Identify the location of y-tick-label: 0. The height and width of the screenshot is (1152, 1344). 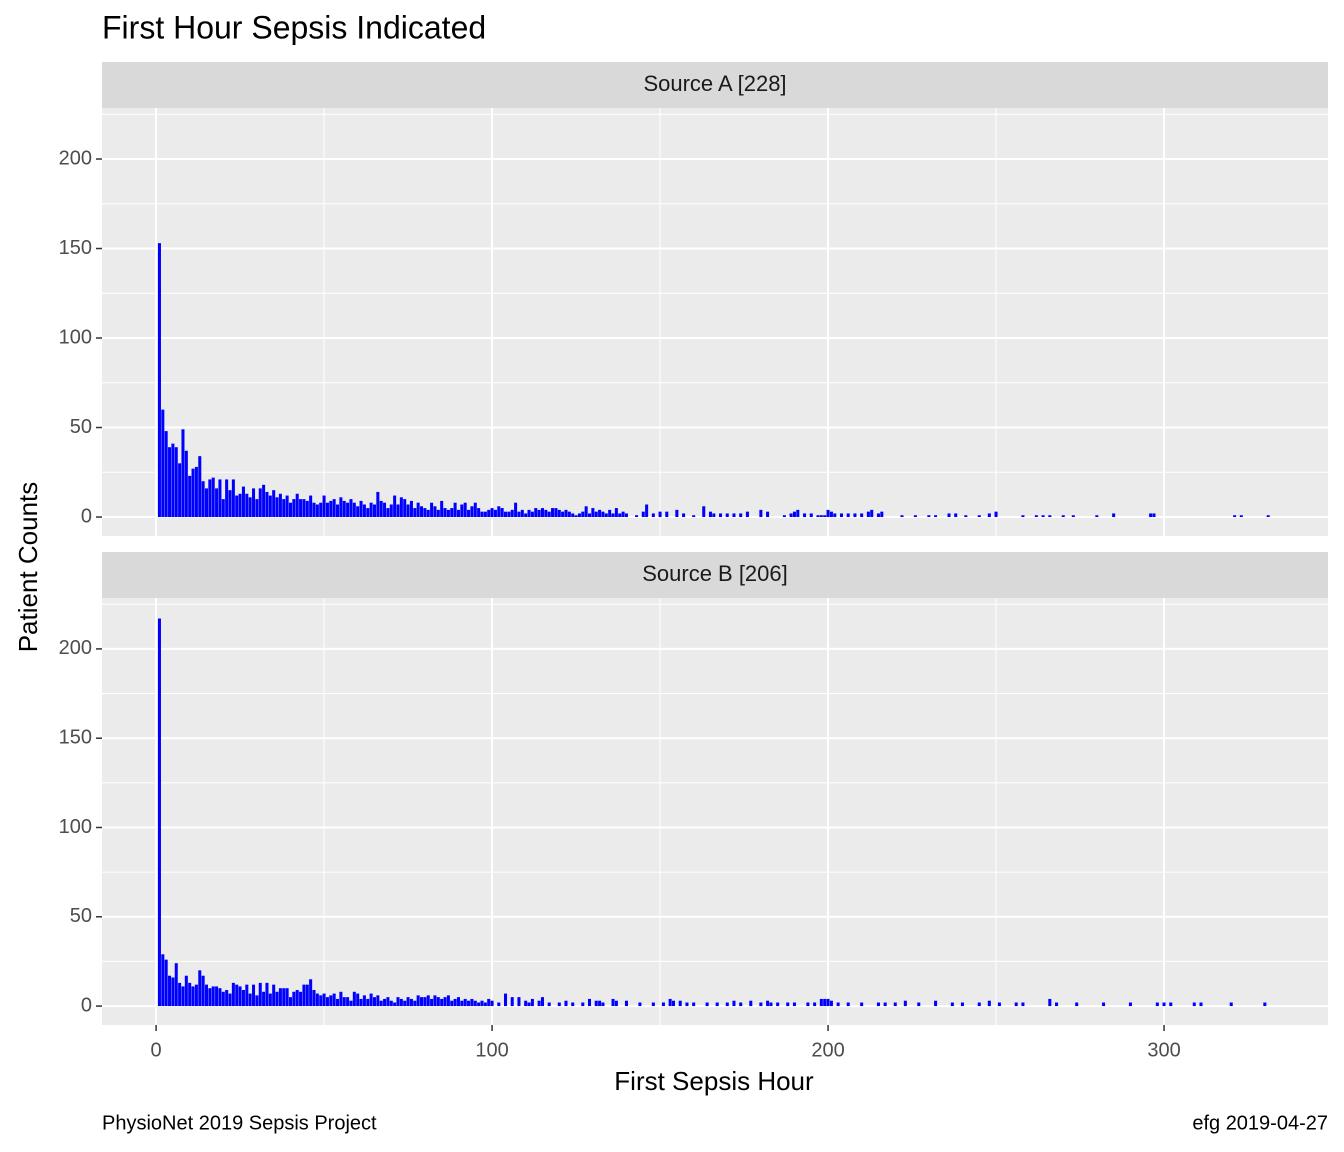
(86, 516).